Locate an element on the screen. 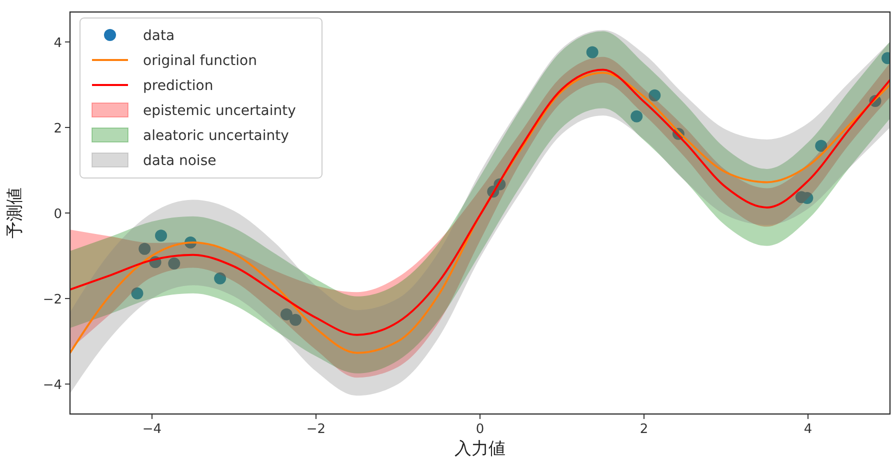 This screenshot has width=892, height=462. x-tick-label: −4 is located at coordinates (152, 429).